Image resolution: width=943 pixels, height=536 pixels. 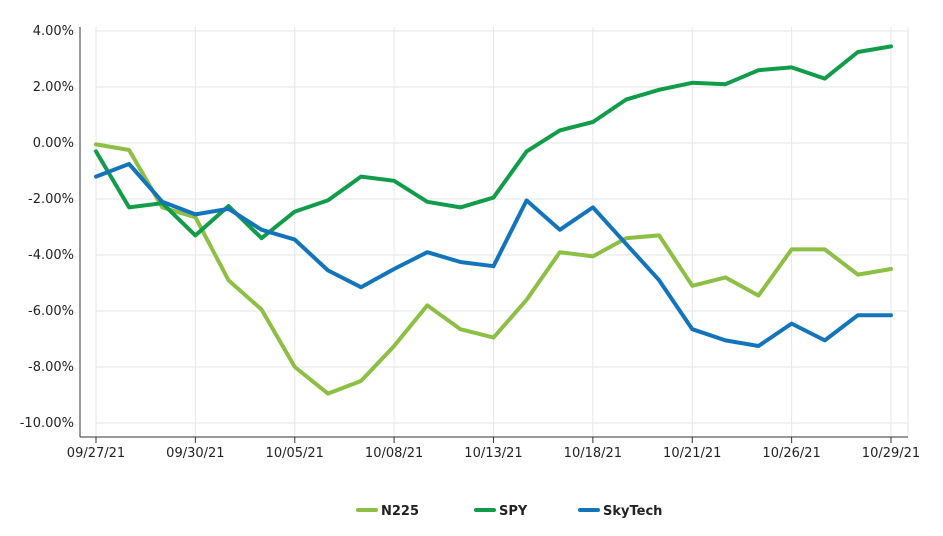 What do you see at coordinates (493, 453) in the screenshot?
I see `x-tick-label: 10/13/21` at bounding box center [493, 453].